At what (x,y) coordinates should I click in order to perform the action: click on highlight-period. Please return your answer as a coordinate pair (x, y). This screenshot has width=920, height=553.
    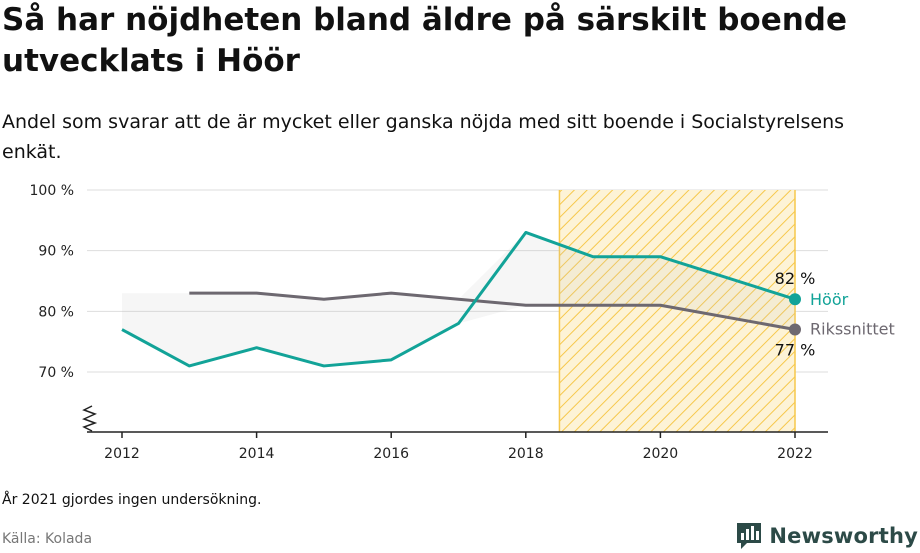
    Looking at the image, I should click on (677, 311).